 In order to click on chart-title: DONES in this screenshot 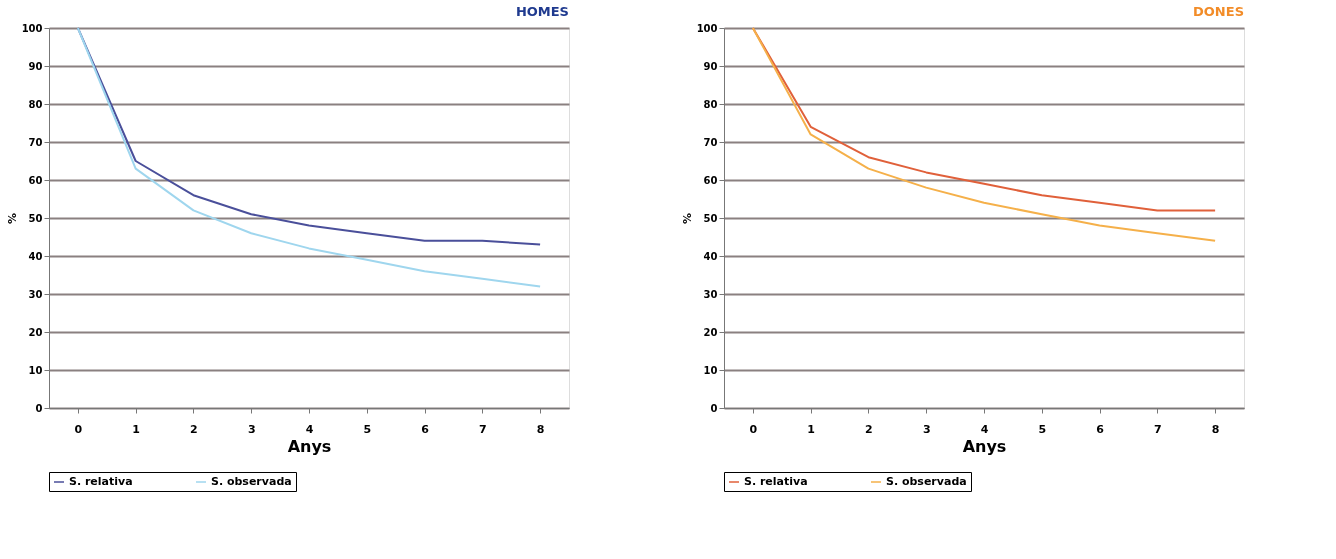, I will do `click(1218, 11)`.